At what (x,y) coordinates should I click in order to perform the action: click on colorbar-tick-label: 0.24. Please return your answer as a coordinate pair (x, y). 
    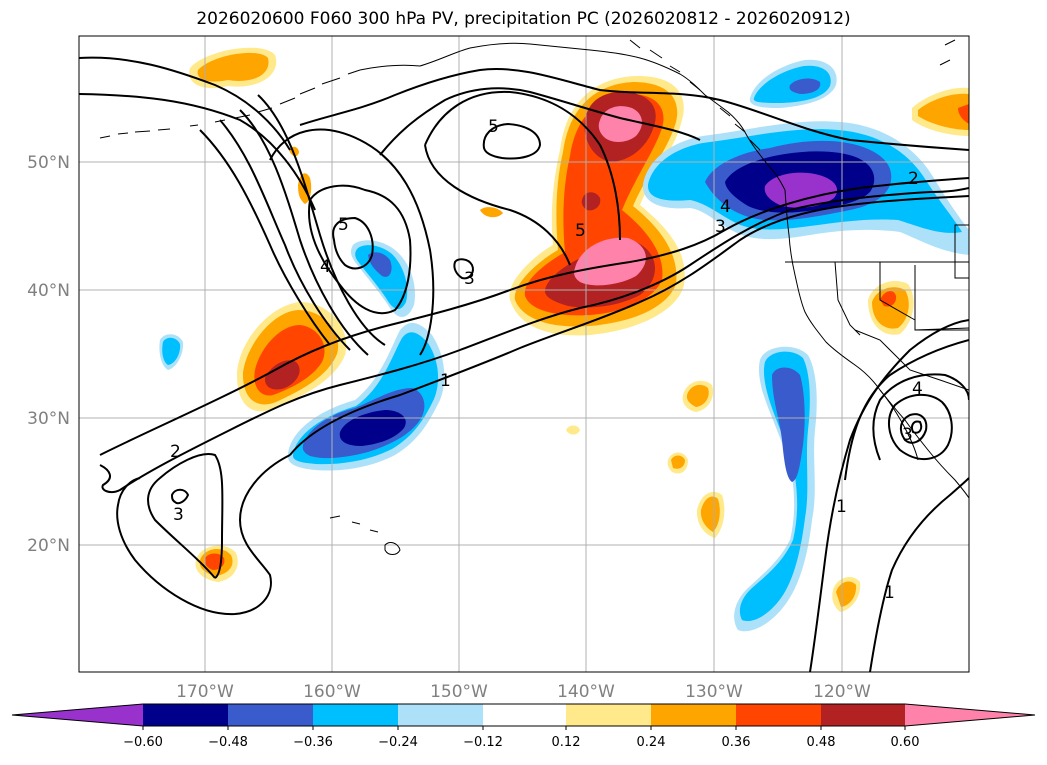
    Looking at the image, I should click on (651, 742).